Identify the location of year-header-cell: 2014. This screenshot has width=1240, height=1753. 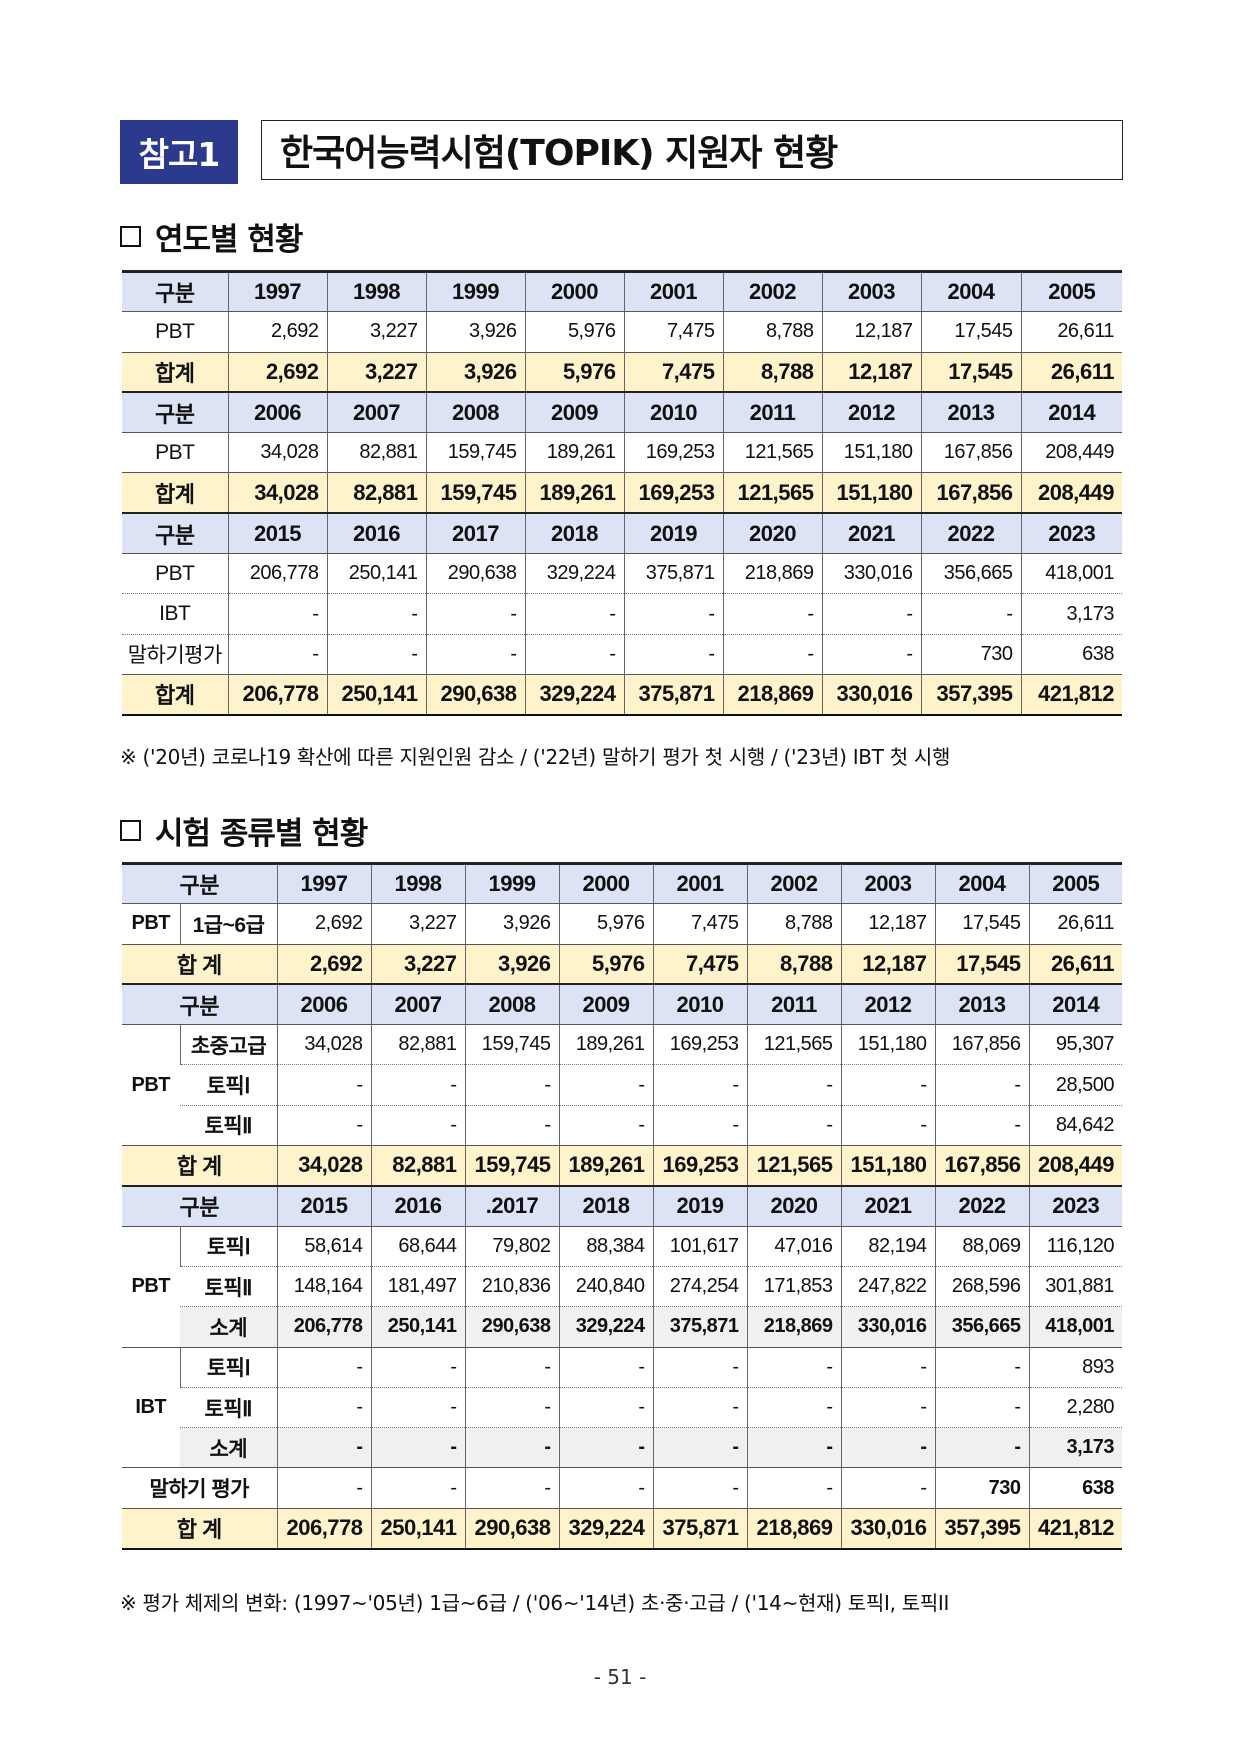
(1071, 413).